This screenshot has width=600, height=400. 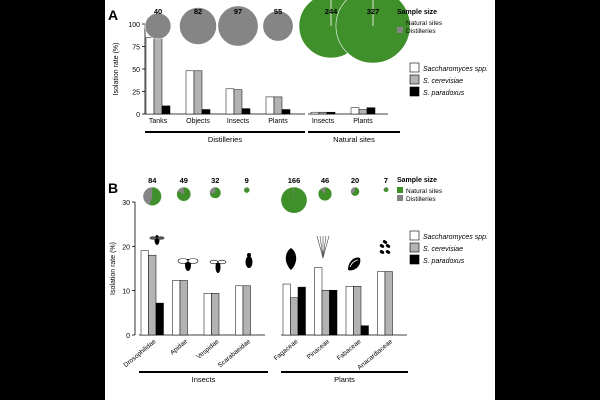 What do you see at coordinates (414, 79) in the screenshot?
I see `panel-a-legend-swatch-cerevisiae` at bounding box center [414, 79].